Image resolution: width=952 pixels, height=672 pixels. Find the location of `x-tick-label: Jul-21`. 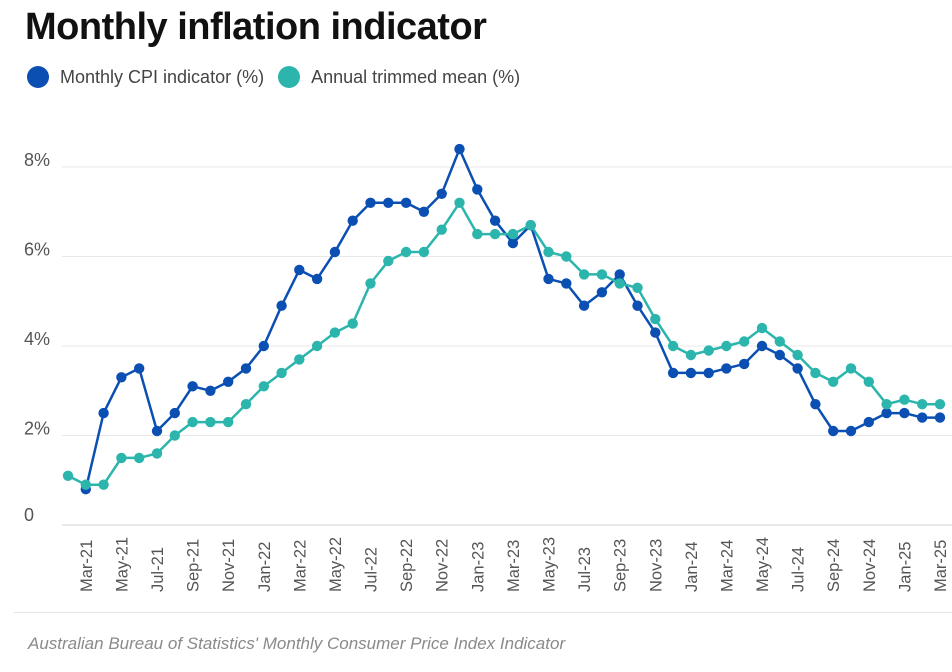

x-tick-label: Jul-21 is located at coordinates (158, 569).